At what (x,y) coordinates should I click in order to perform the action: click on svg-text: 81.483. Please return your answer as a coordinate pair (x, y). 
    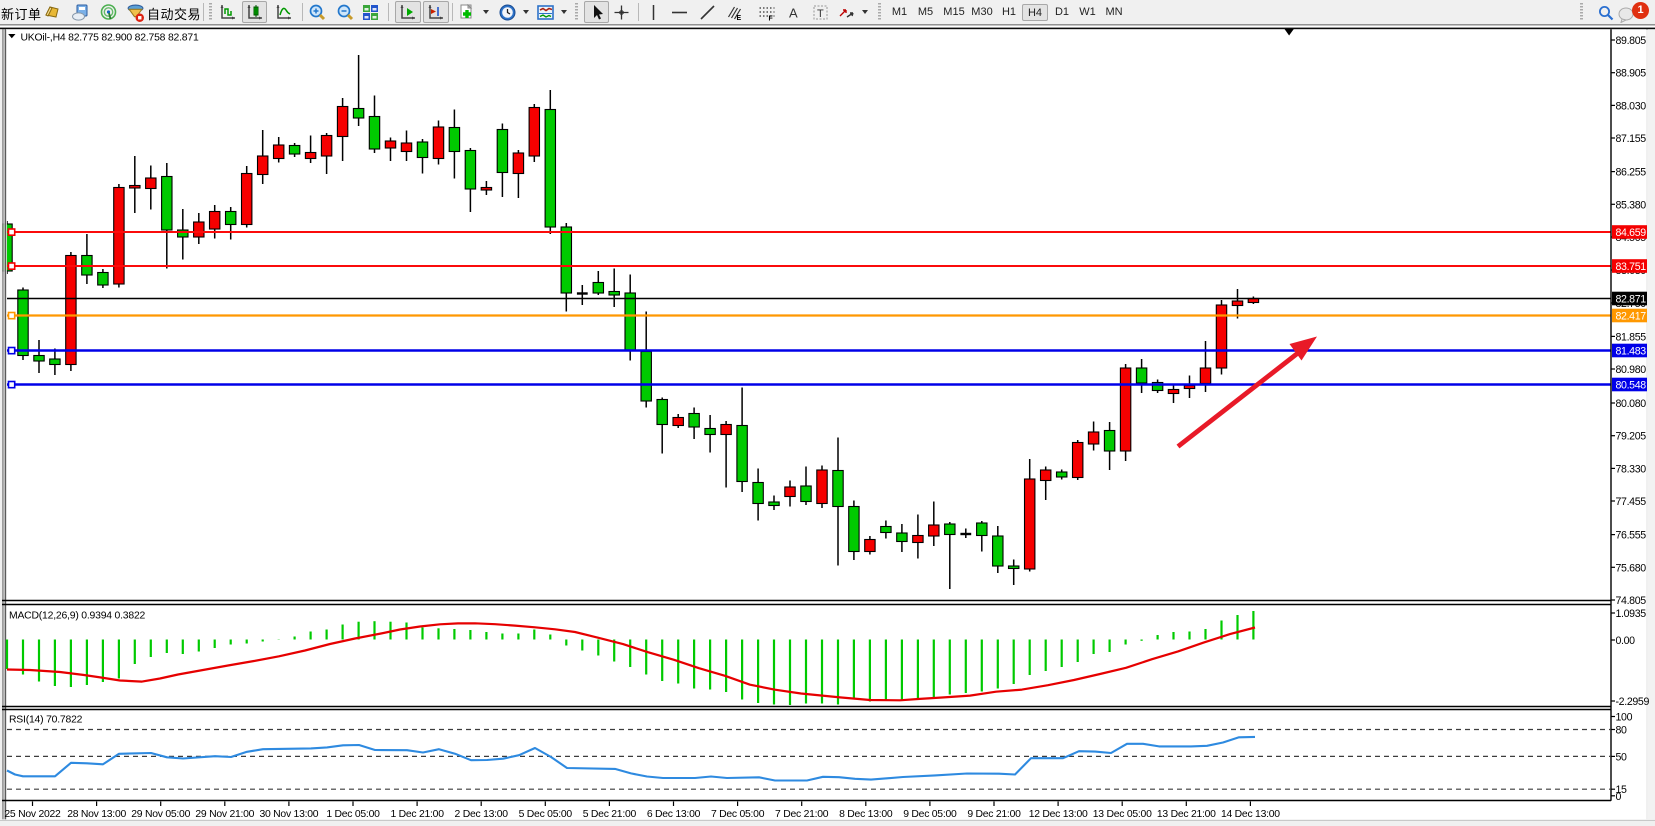
    Looking at the image, I should click on (1631, 352).